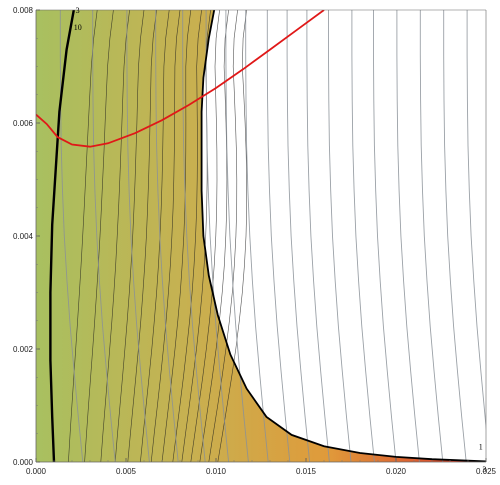 The height and width of the screenshot is (485, 500). What do you see at coordinates (78, 27) in the screenshot?
I see `contour-label: 10` at bounding box center [78, 27].